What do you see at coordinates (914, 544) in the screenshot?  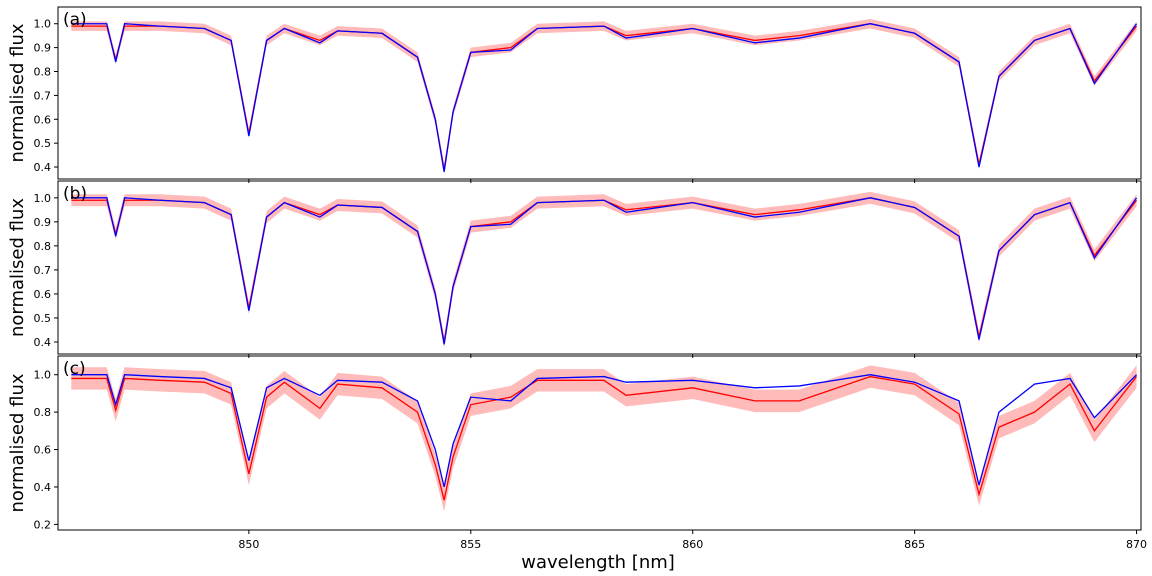 I see `x-tick-label: 865` at bounding box center [914, 544].